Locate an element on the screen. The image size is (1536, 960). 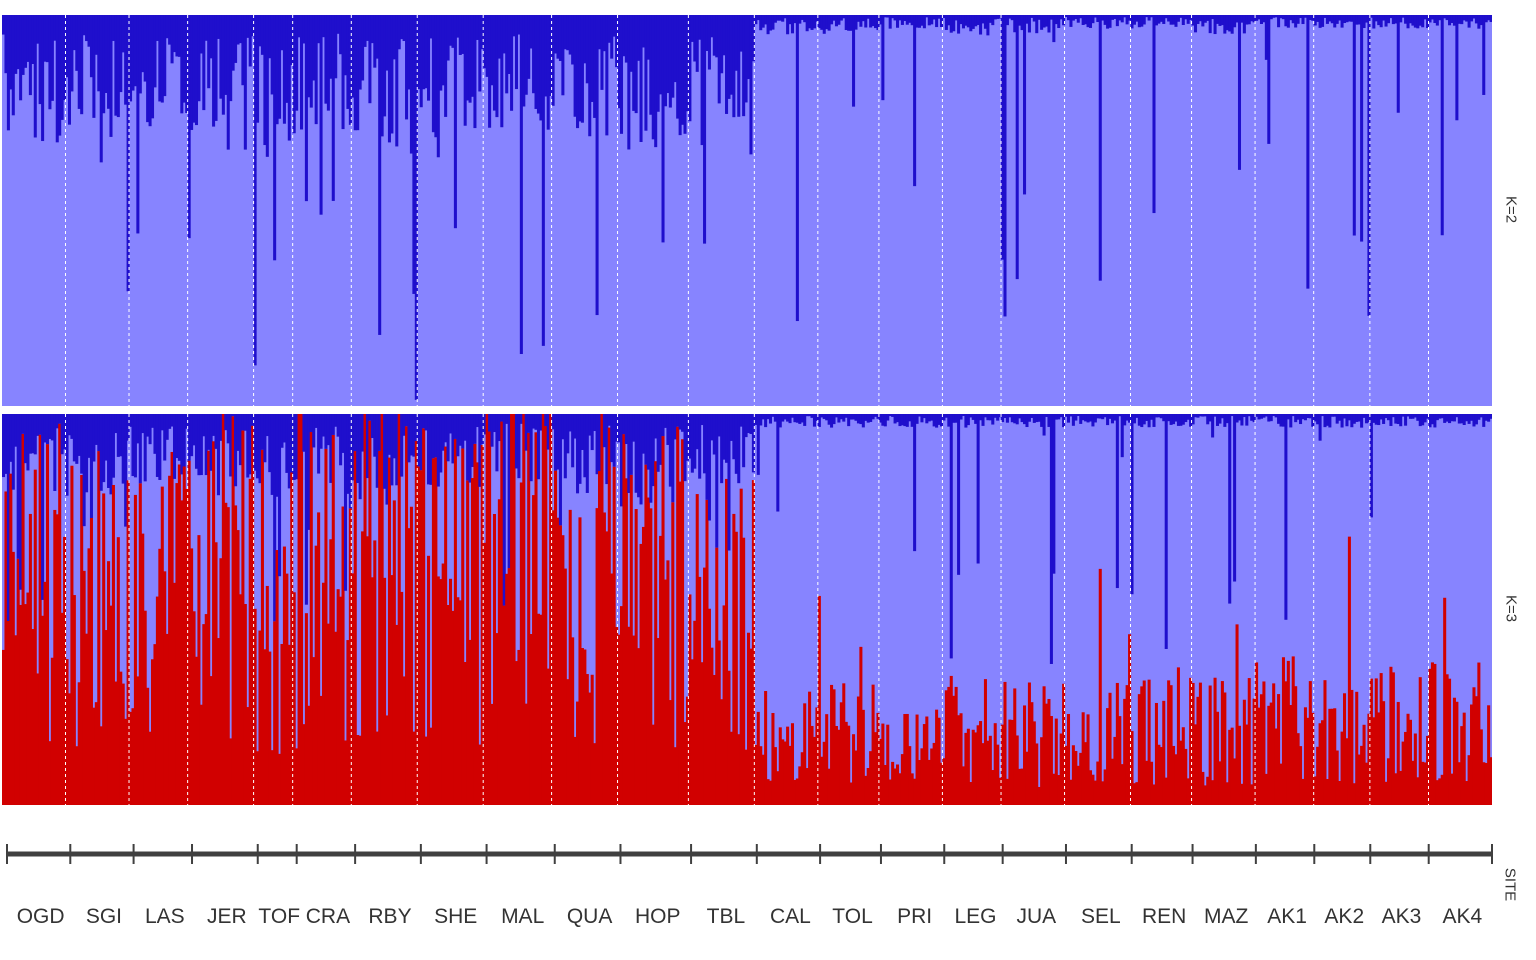
k2-bar-mal is located at coordinates (548, 72).